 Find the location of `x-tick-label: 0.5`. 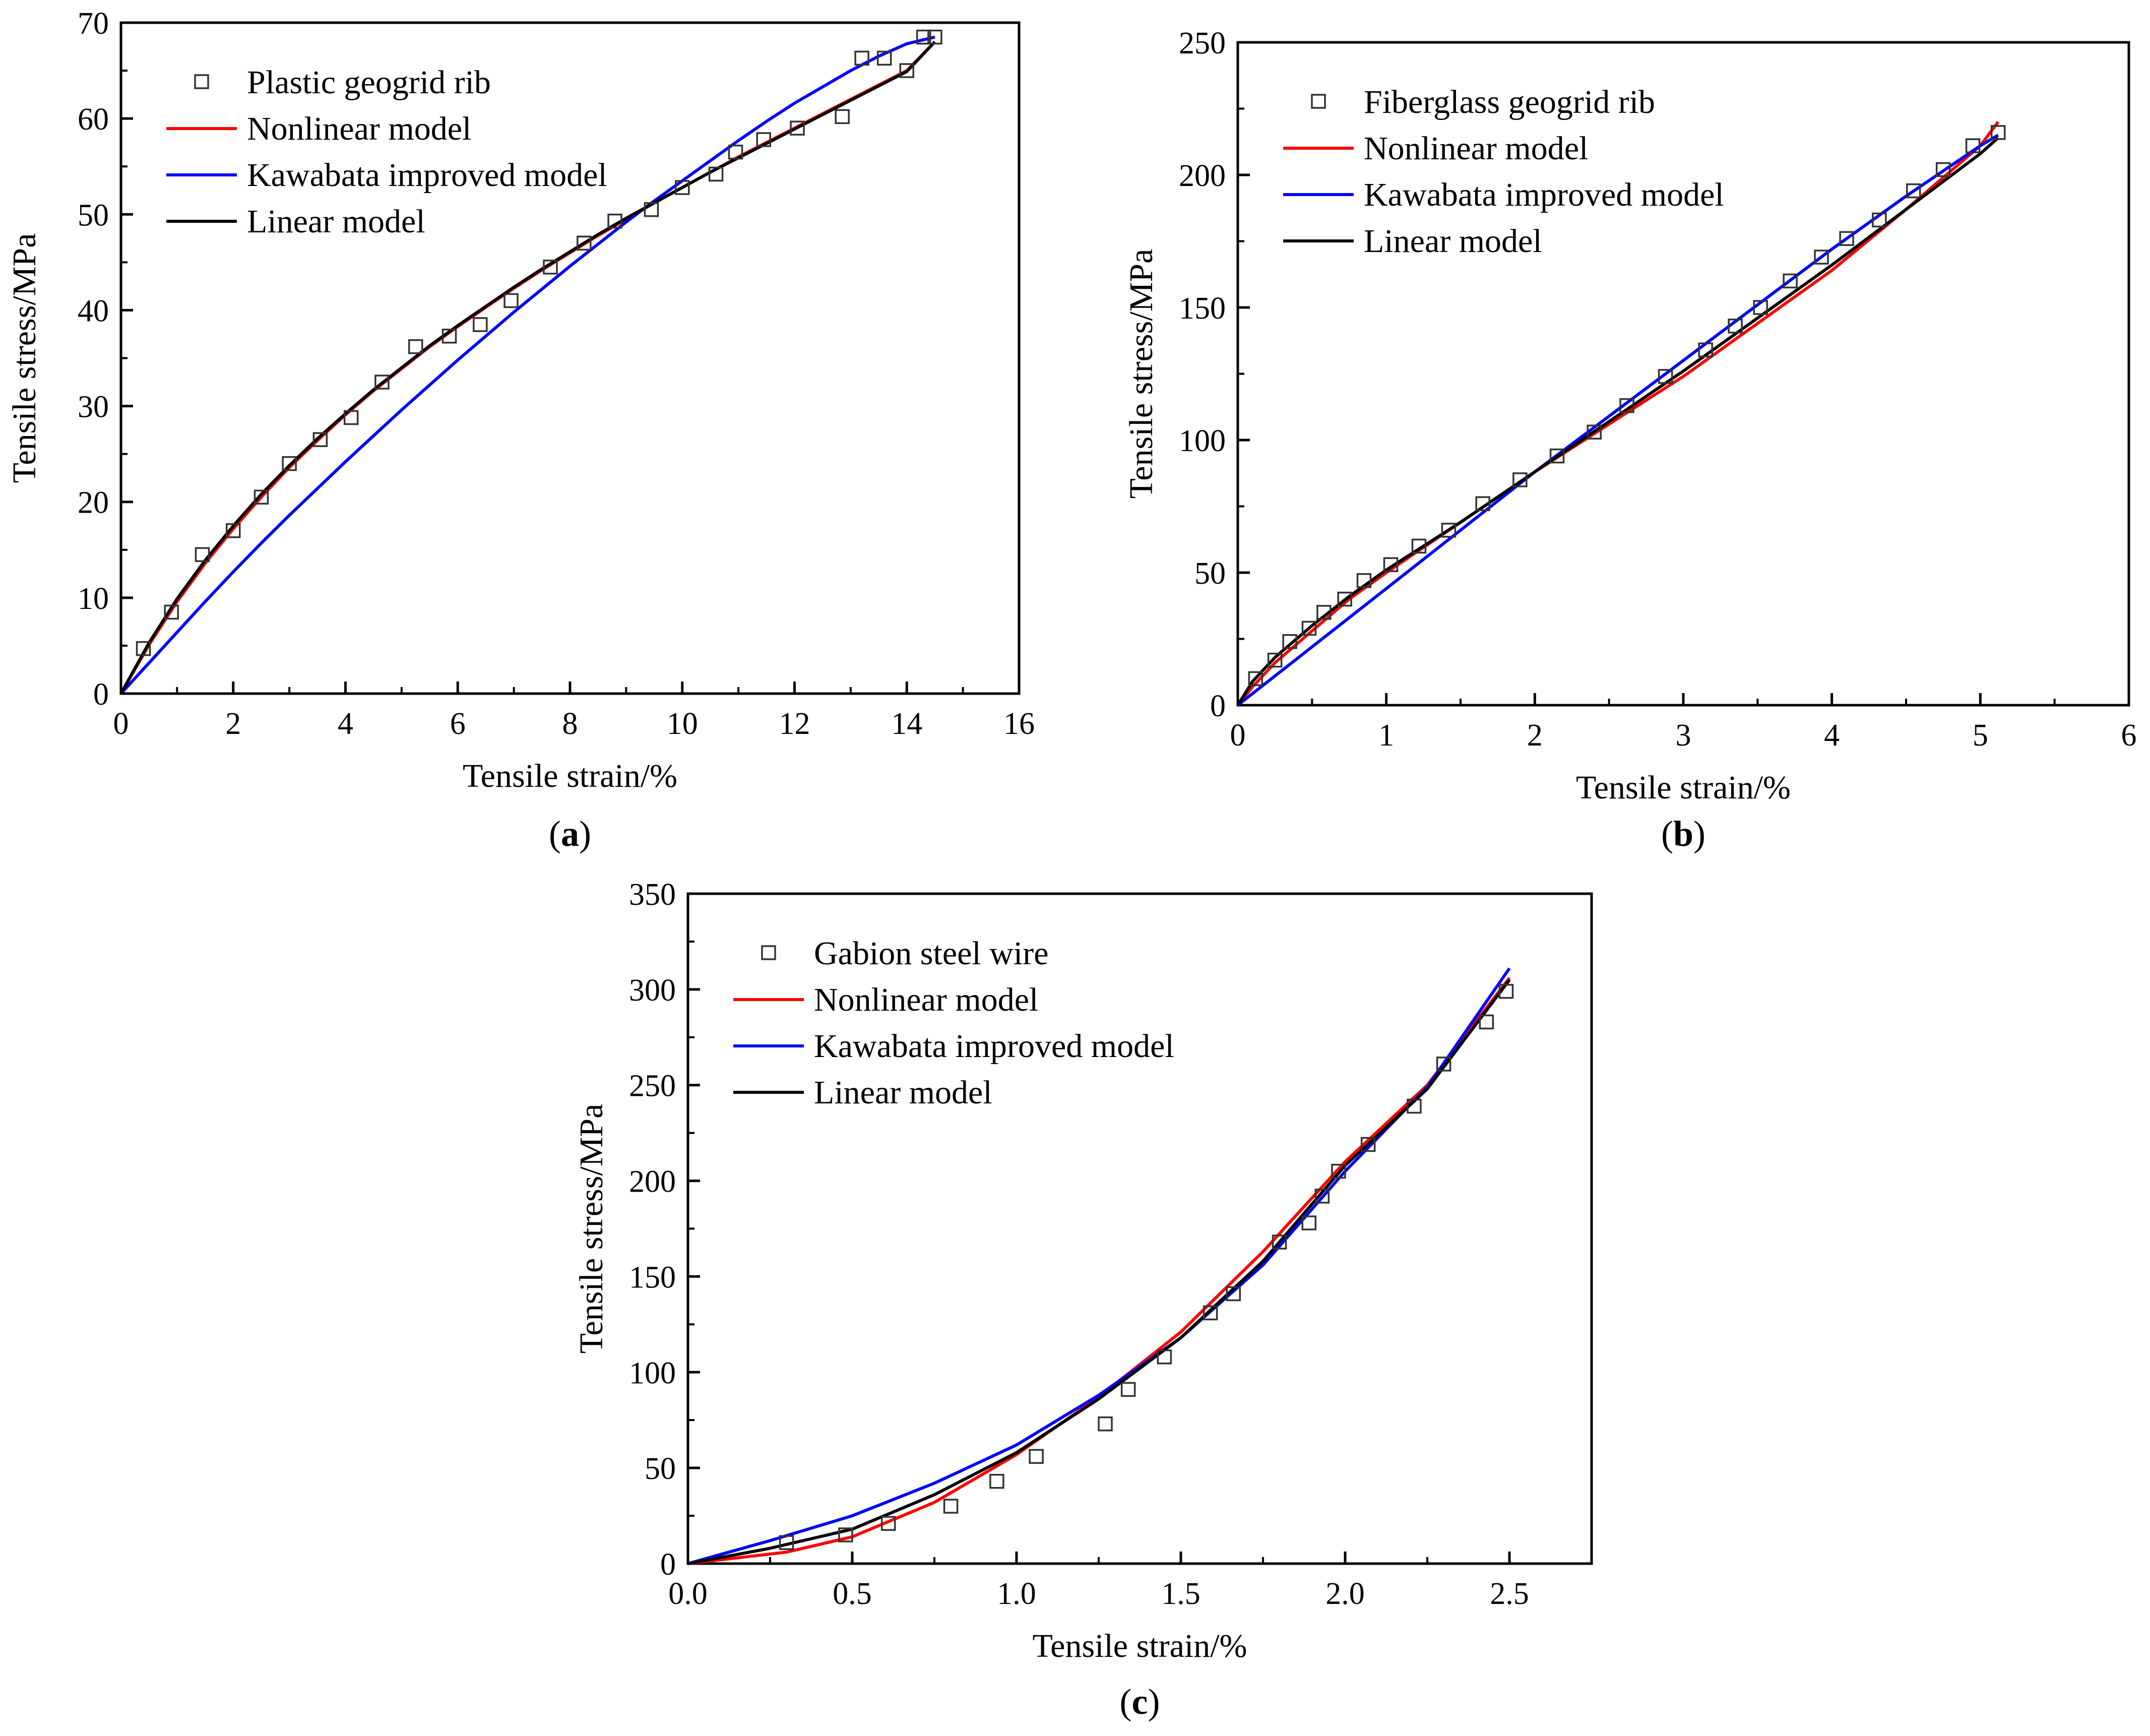

x-tick-label: 0.5 is located at coordinates (853, 1594).